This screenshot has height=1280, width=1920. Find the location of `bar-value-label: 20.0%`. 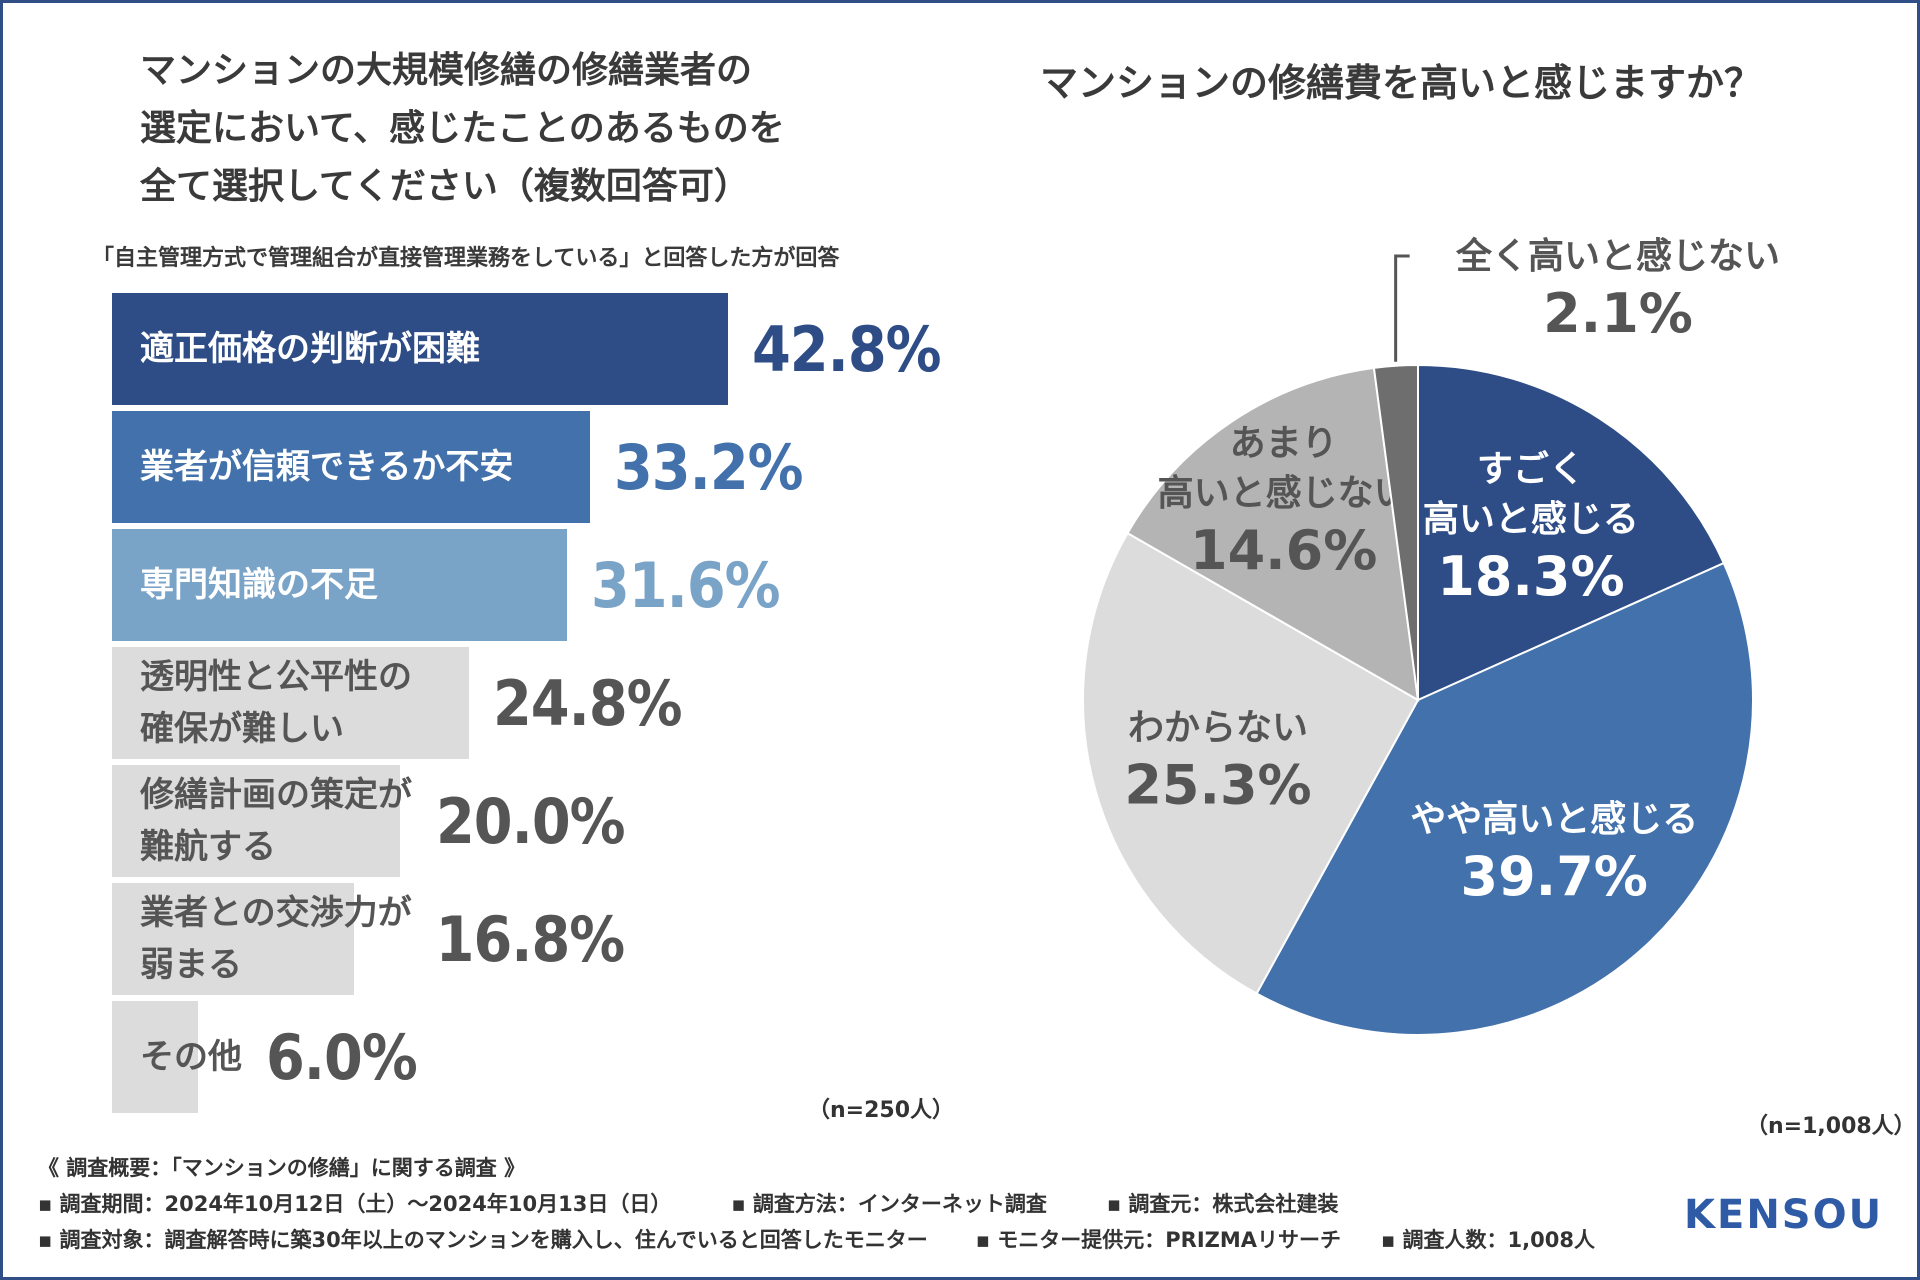

bar-value-label: 20.0% is located at coordinates (531, 821).